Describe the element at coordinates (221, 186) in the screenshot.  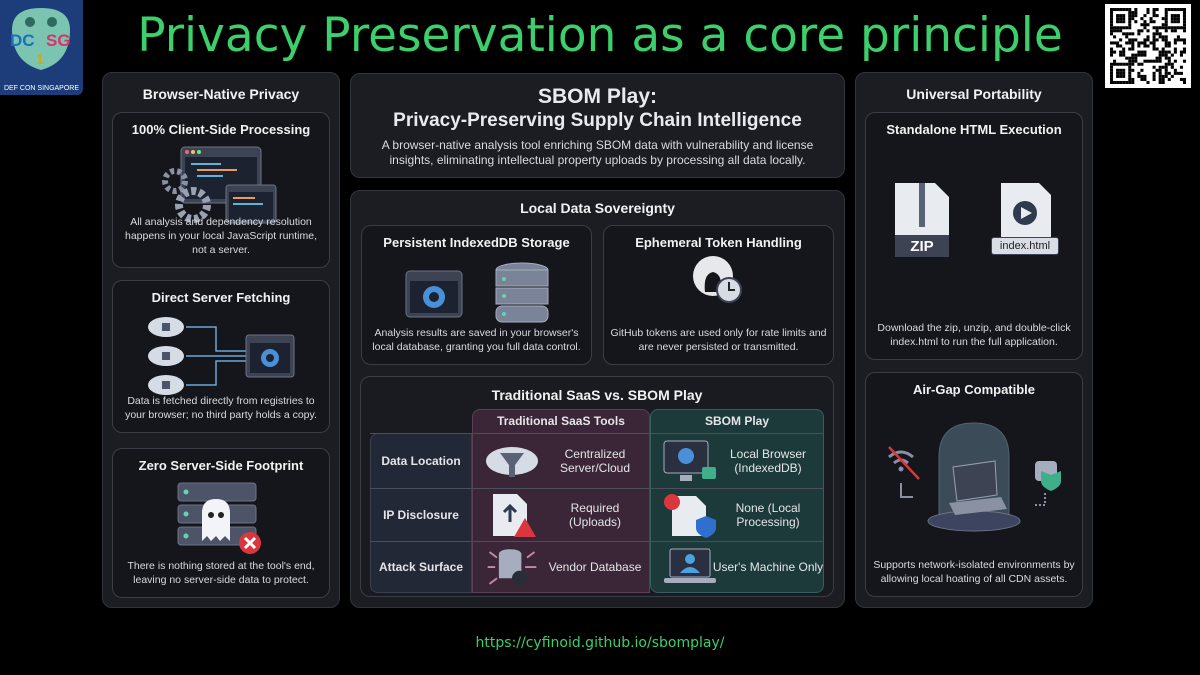
I see `gears-code-window-icon` at that location.